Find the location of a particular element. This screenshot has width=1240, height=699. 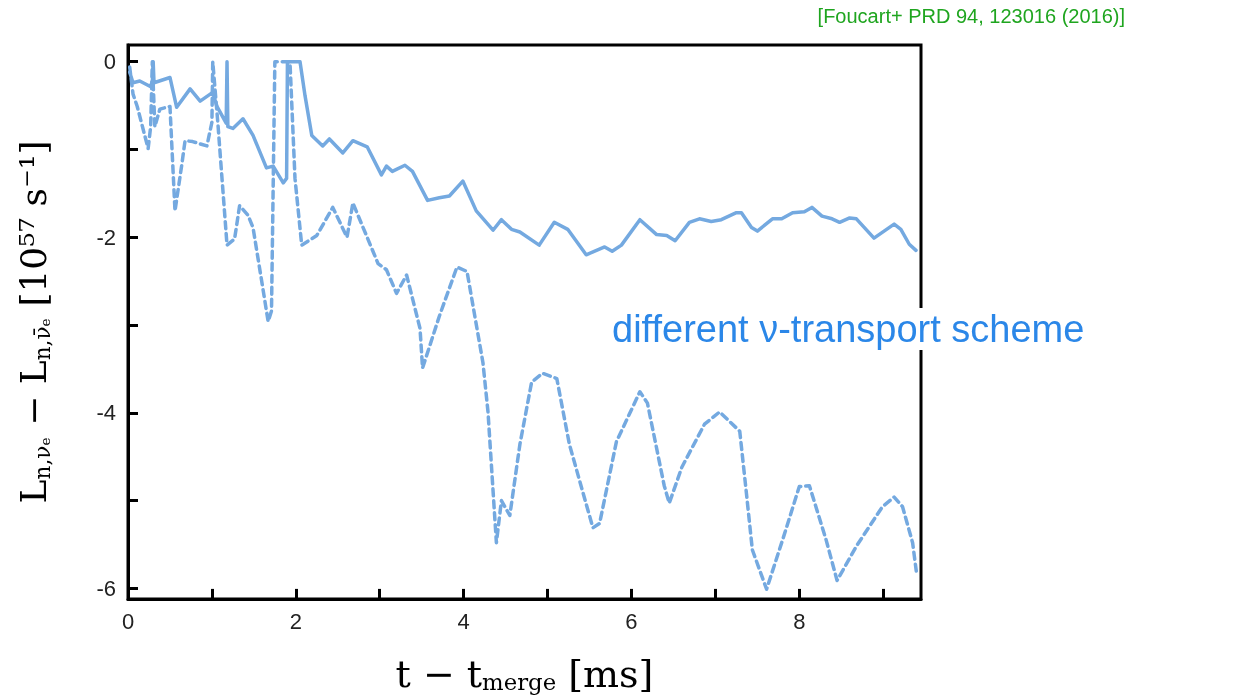

x-tick-label: 2 is located at coordinates (295, 622).